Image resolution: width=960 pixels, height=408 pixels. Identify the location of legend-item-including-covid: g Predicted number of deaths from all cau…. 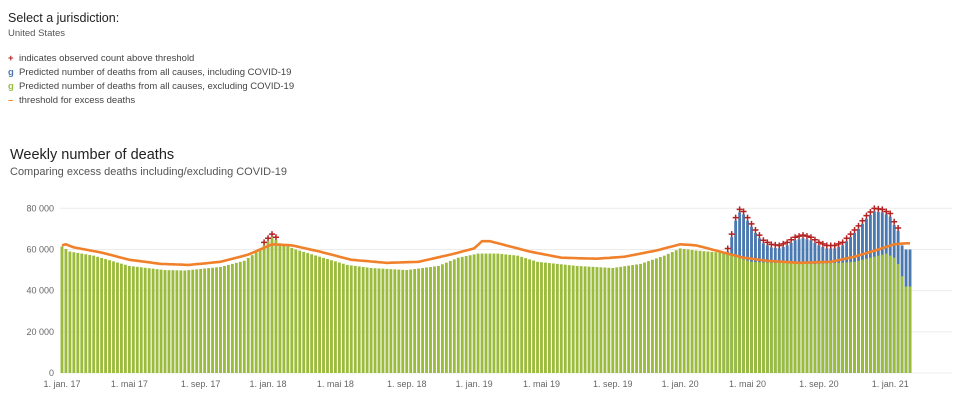
(151, 73).